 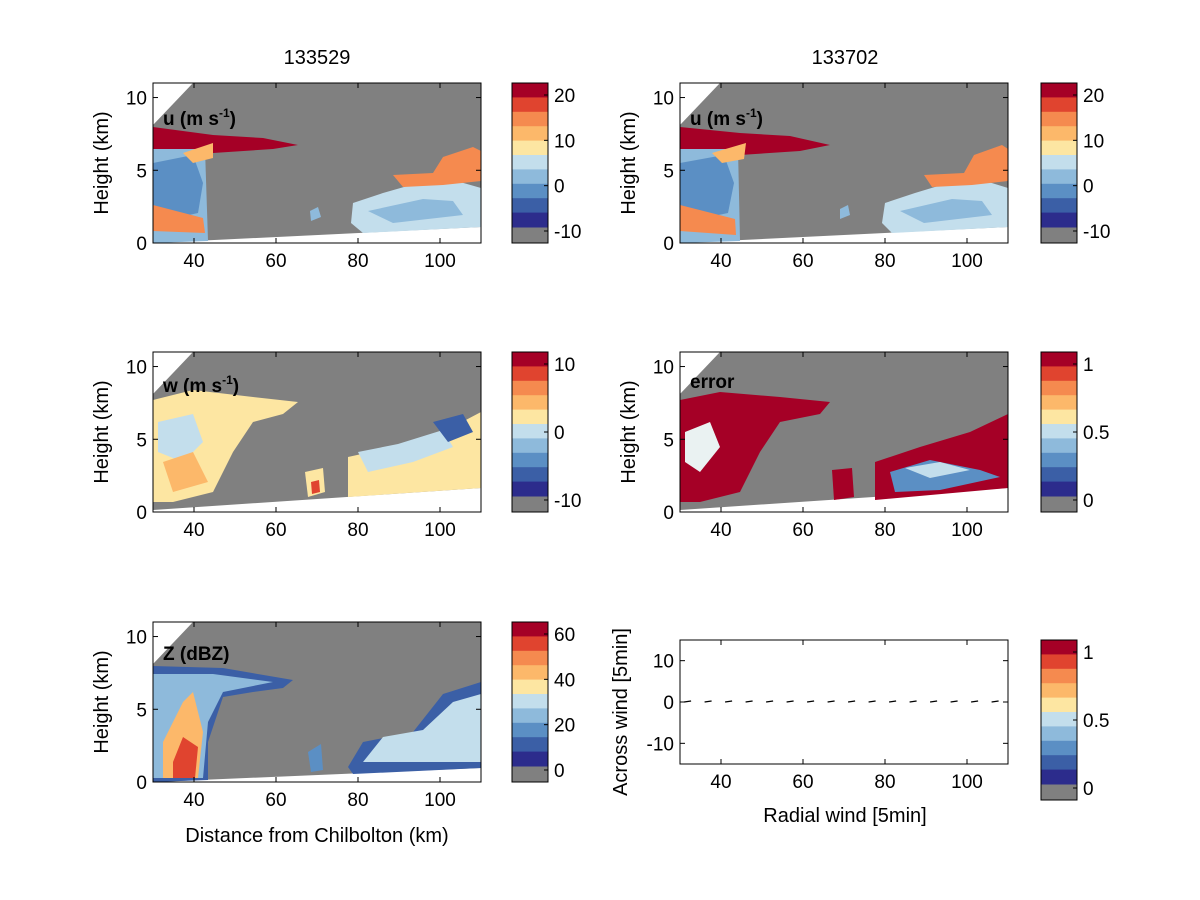 What do you see at coordinates (755, 447) in the screenshot?
I see `field-left-cell` at bounding box center [755, 447].